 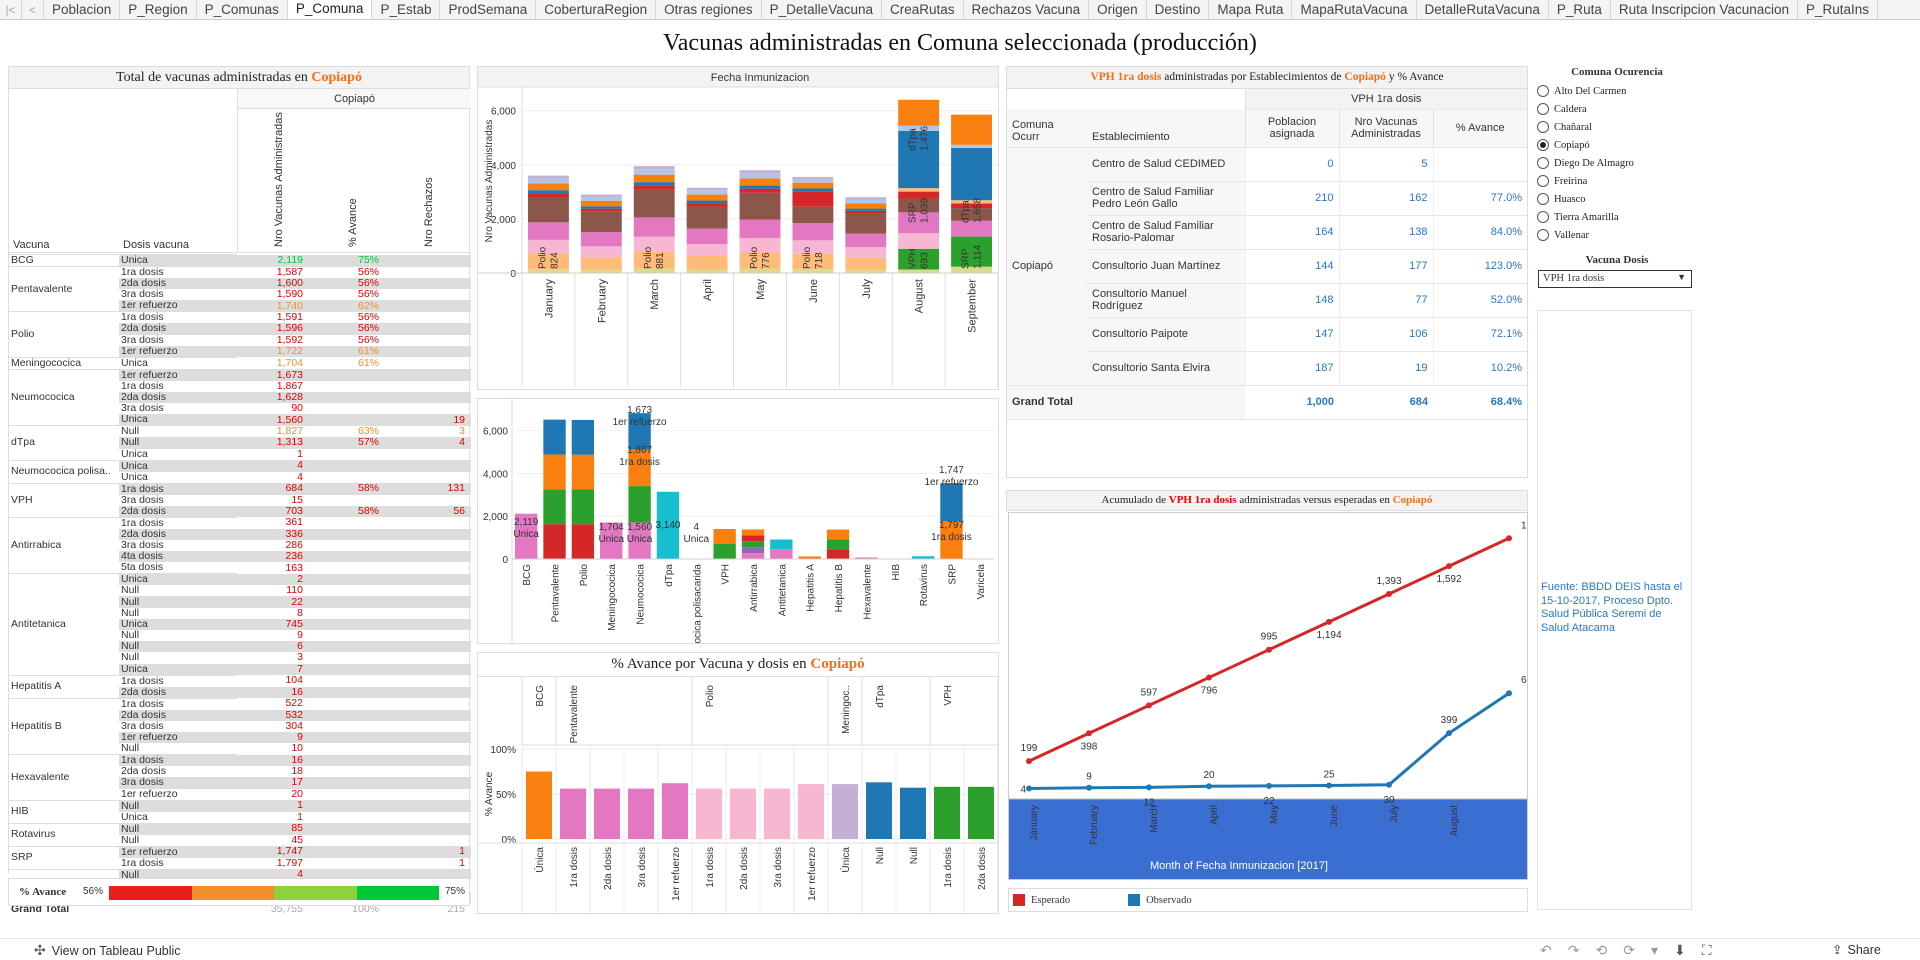 What do you see at coordinates (64, 442) in the screenshot?
I see `vacuna-name: dTpa` at bounding box center [64, 442].